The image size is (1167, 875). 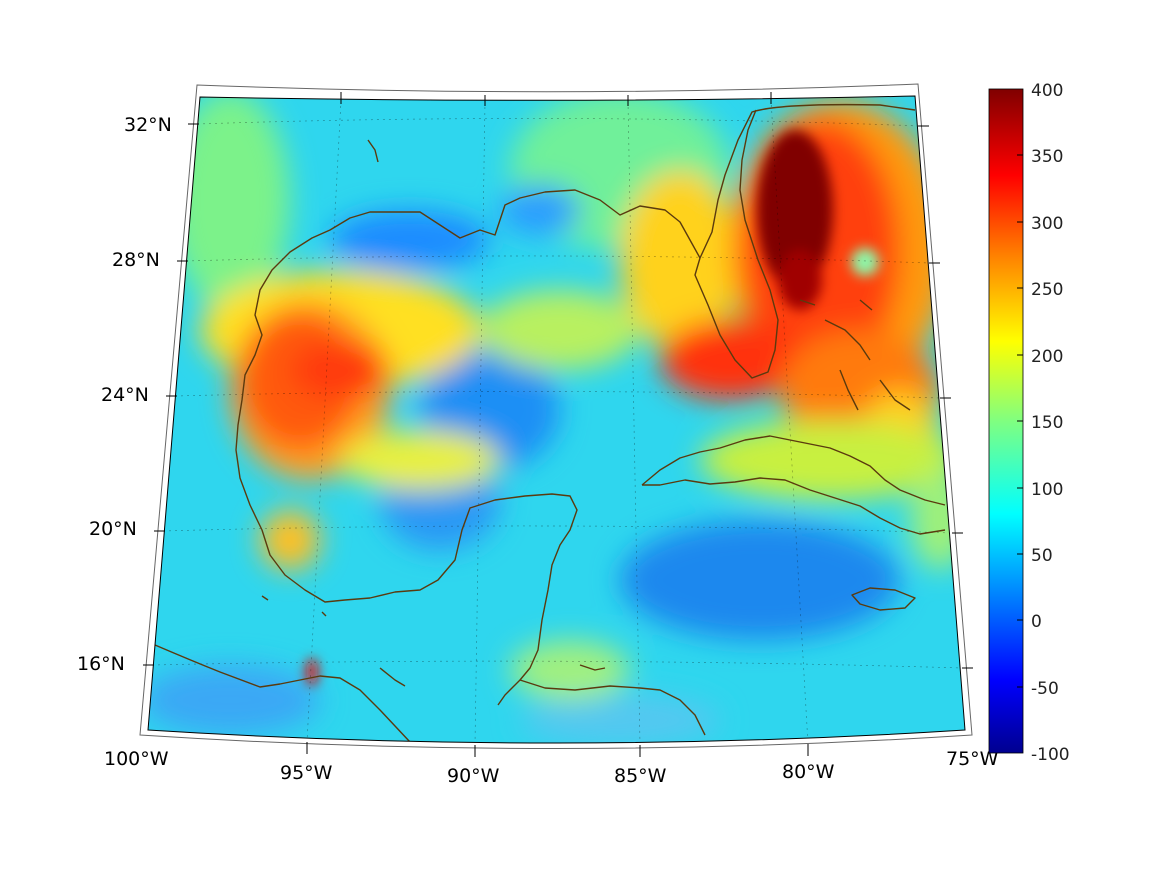 I want to click on lon-label-80w: 80°W, so click(x=808, y=772).